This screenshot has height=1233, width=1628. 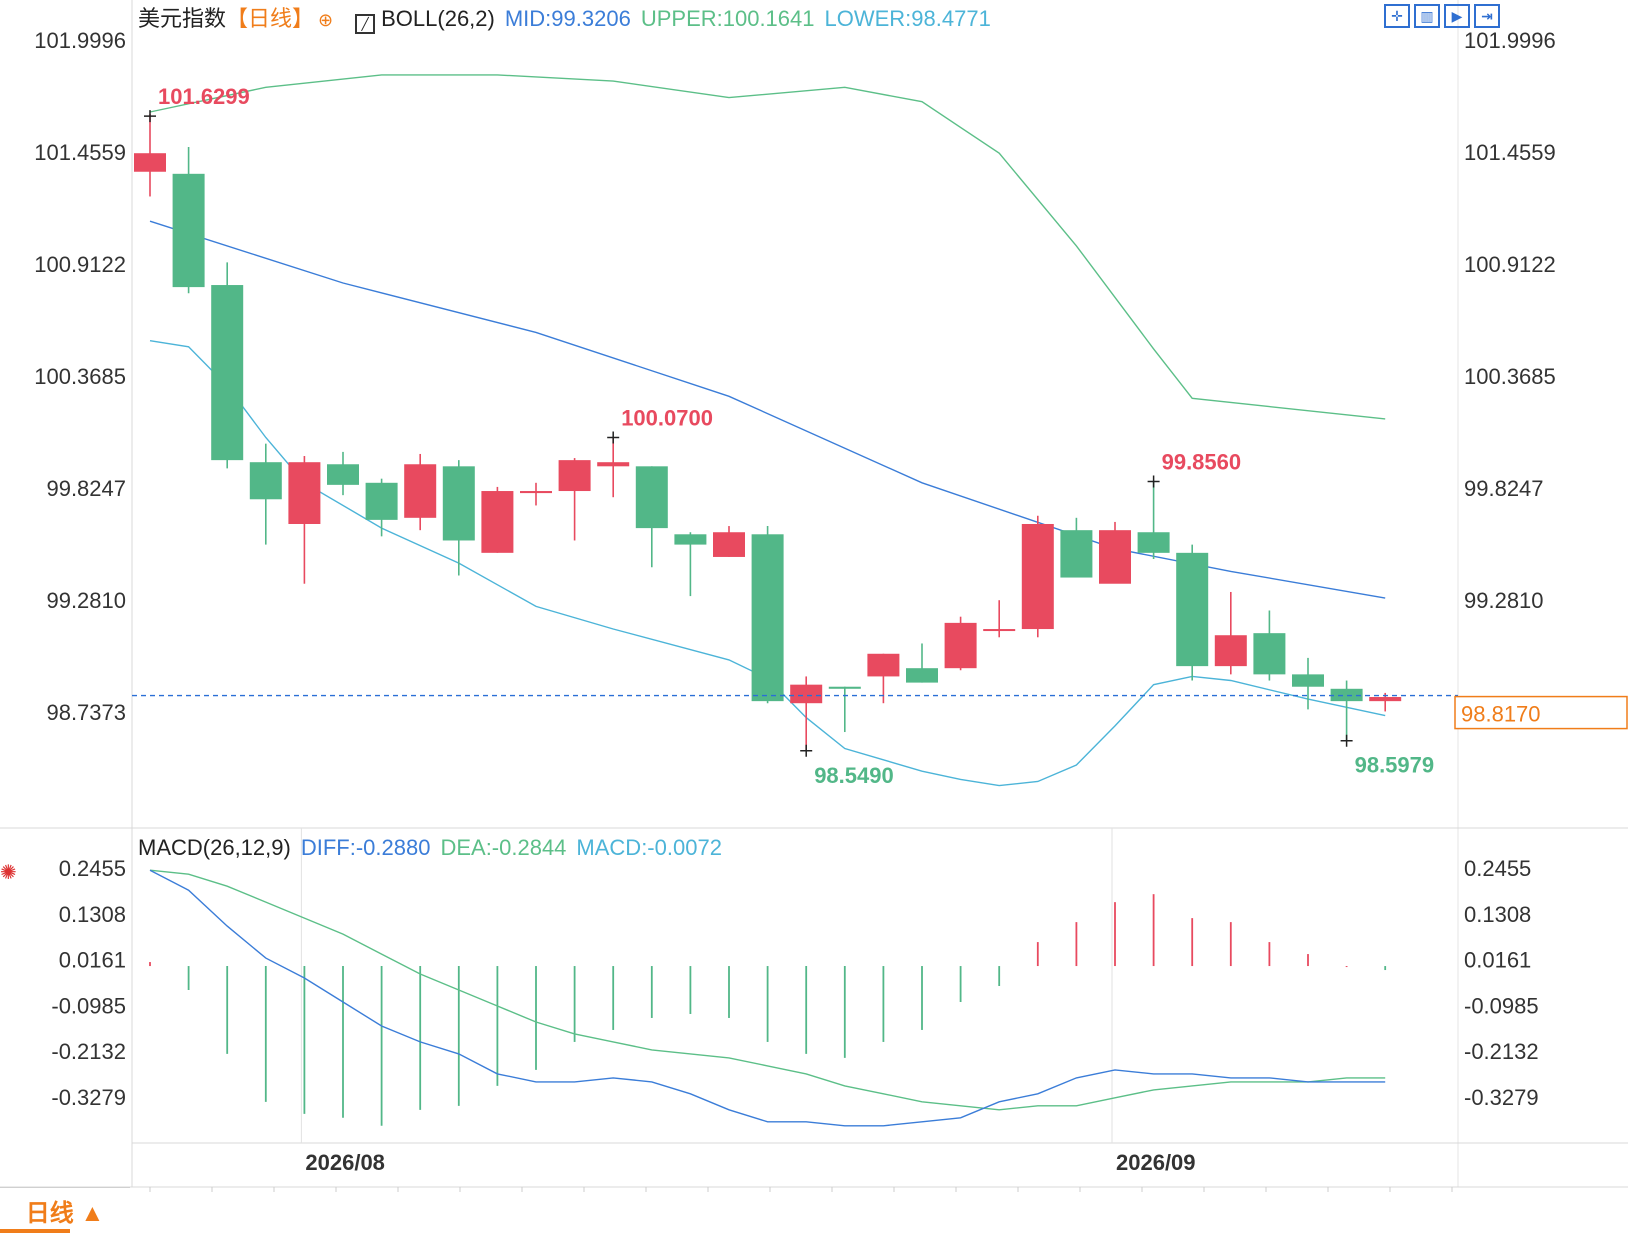 What do you see at coordinates (88, 1051) in the screenshot?
I see `macd-y-tick-left: -0.2132` at bounding box center [88, 1051].